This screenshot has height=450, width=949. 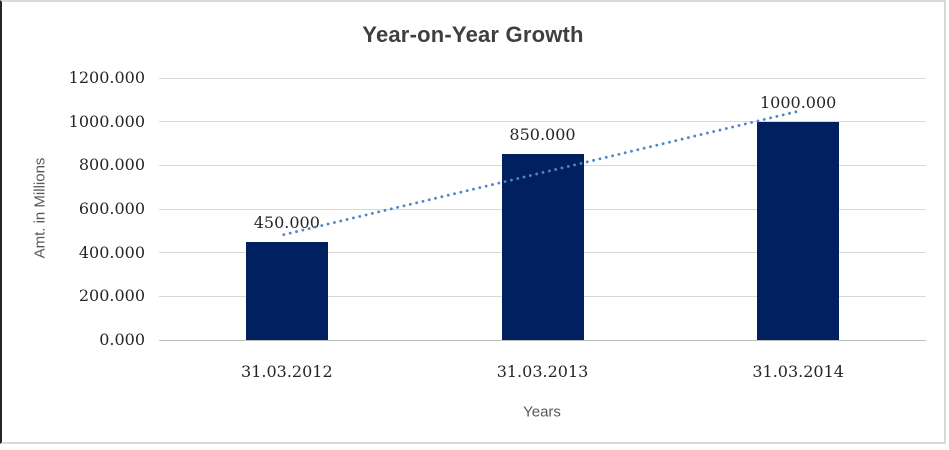 I want to click on y-tick-label: 0.000, so click(x=122, y=339).